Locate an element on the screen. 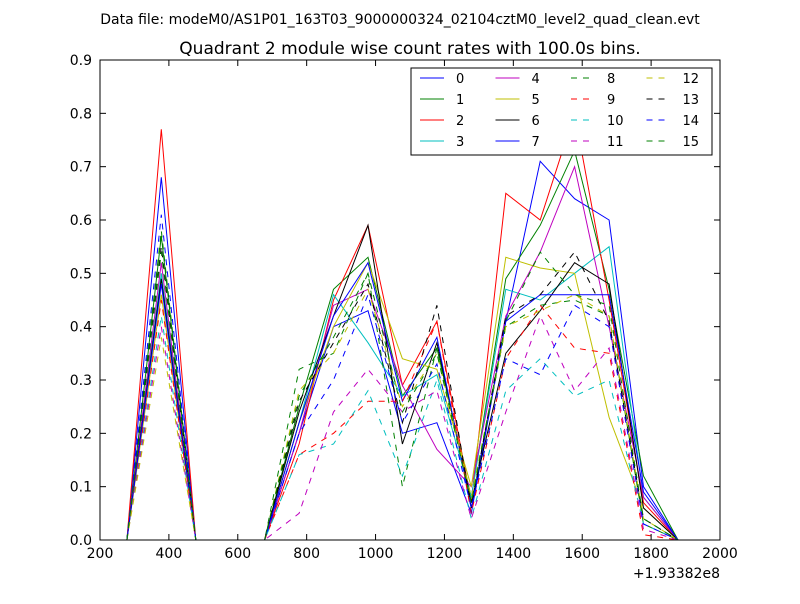 The width and height of the screenshot is (800, 604). x-tick-label: 200 is located at coordinates (100, 554).